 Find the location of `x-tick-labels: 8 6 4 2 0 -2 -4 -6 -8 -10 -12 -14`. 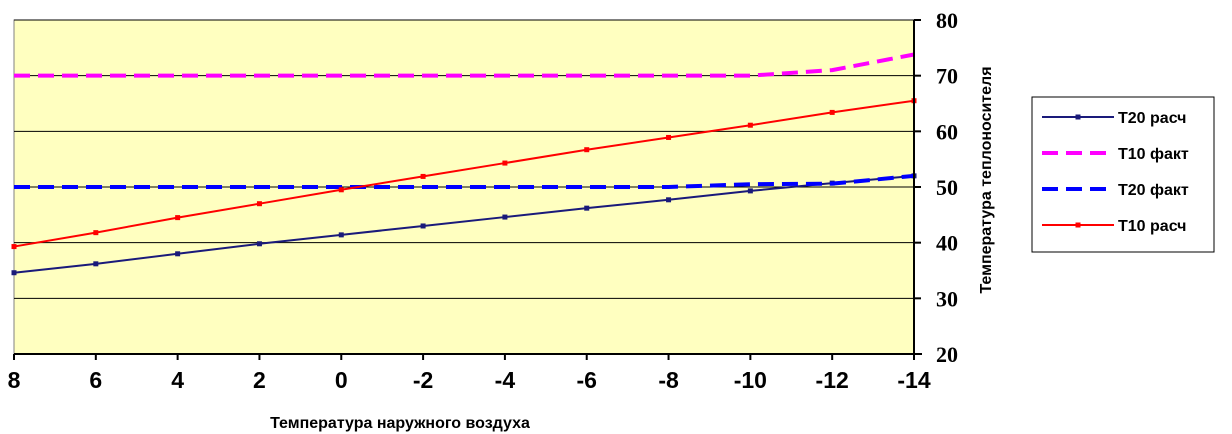

x-tick-labels: 8 6 4 2 0 -2 -4 -6 -8 -10 -12 -14 is located at coordinates (469, 380).